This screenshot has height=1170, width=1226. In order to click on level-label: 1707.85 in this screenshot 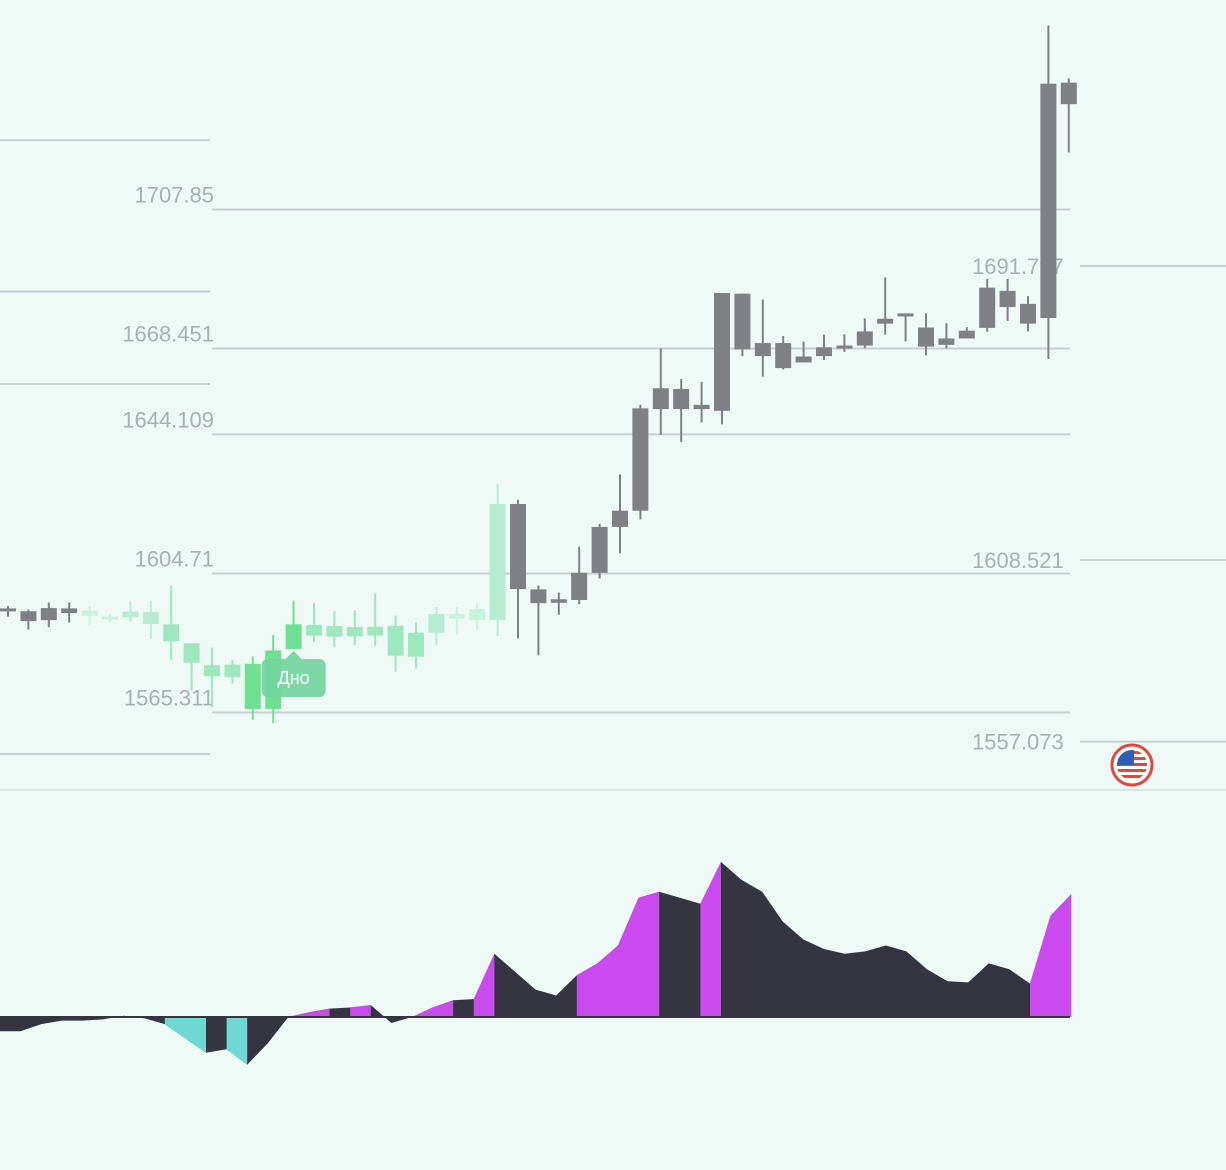, I will do `click(174, 195)`.